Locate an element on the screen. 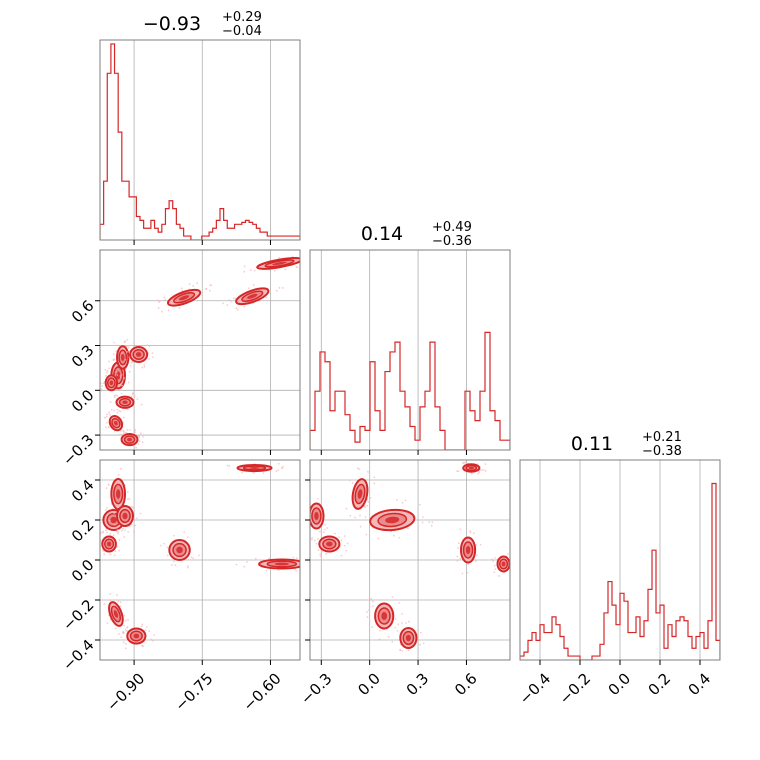 This screenshot has height=760, width=760. x-tick-label: −0.90 is located at coordinates (125, 692).